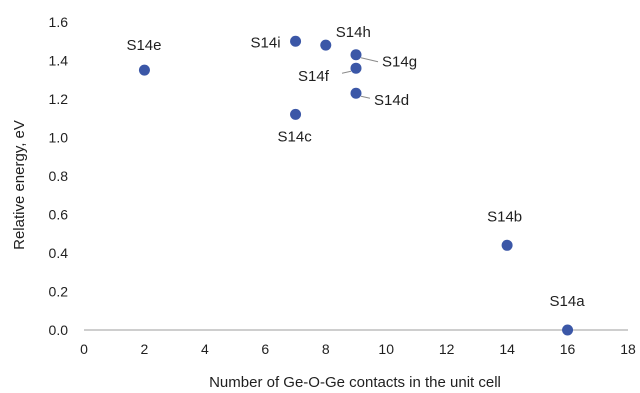  Describe the element at coordinates (504, 216) in the screenshot. I see `point-label-s14b: S14b` at that location.